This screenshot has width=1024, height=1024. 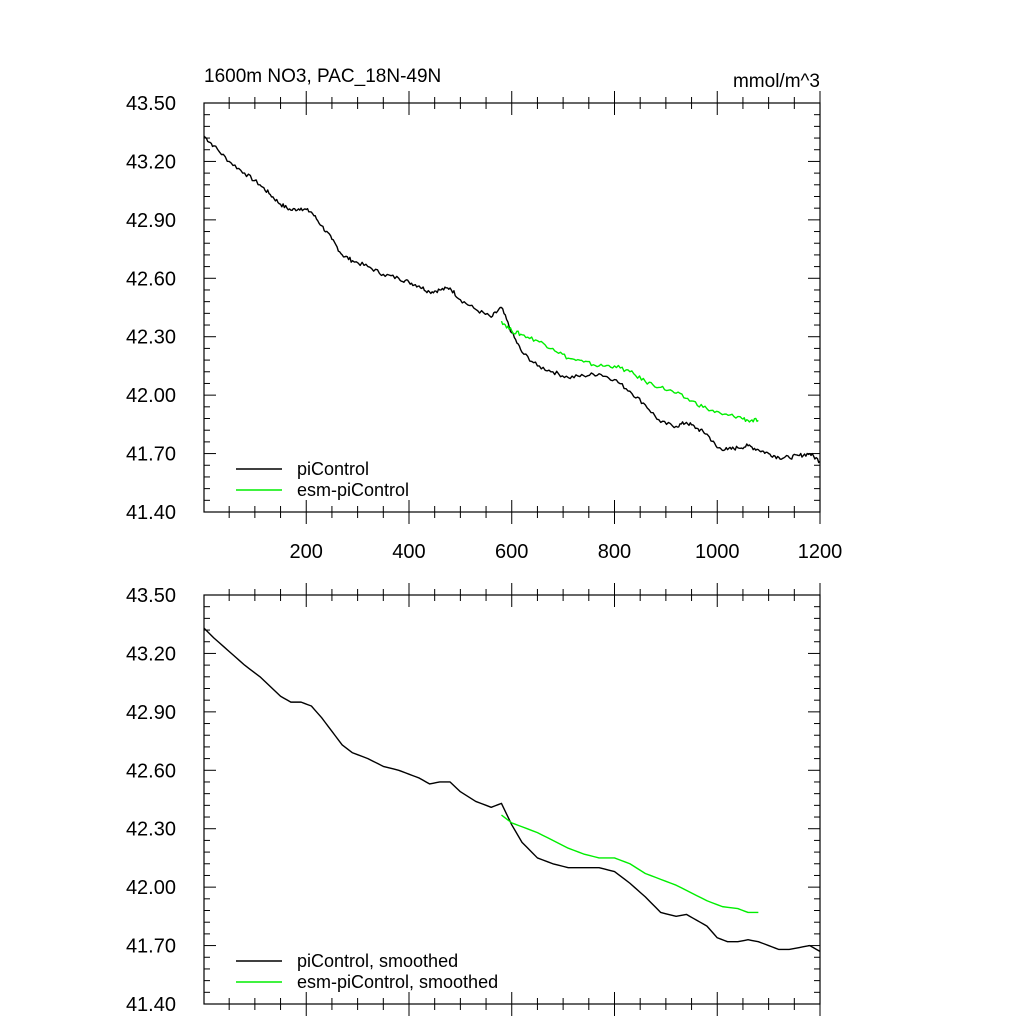 What do you see at coordinates (377, 961) in the screenshot?
I see `legend-label: piControl, smoothed` at bounding box center [377, 961].